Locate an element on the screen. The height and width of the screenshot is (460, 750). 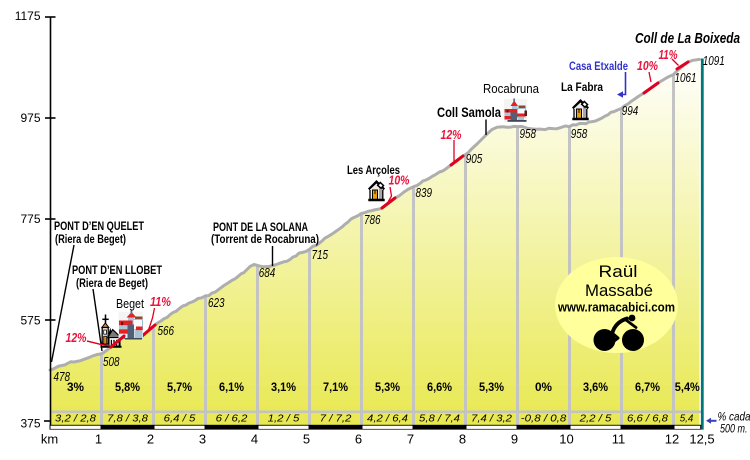
svg-text: 7,4 / 3,2 is located at coordinates (492, 419).